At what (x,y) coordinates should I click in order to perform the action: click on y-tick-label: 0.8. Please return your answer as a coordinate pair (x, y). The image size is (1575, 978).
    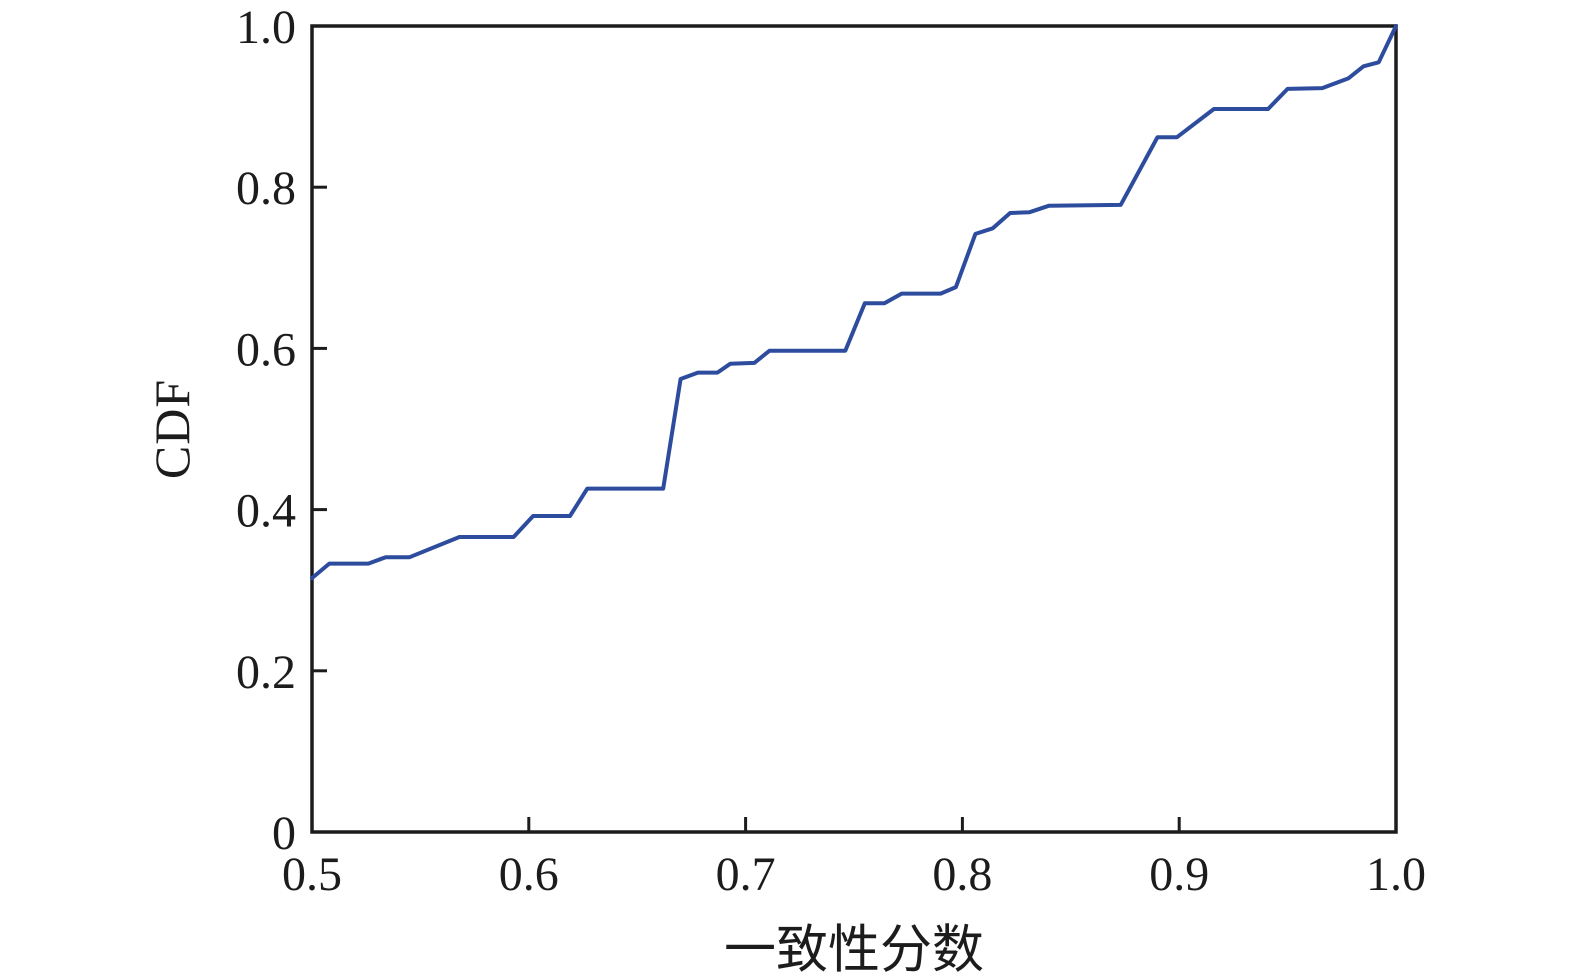
    Looking at the image, I should click on (266, 188).